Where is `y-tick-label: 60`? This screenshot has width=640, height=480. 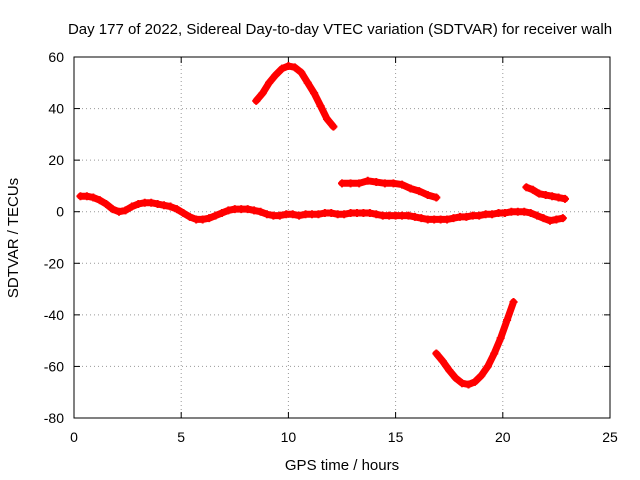 y-tick-label: 60 is located at coordinates (56, 57).